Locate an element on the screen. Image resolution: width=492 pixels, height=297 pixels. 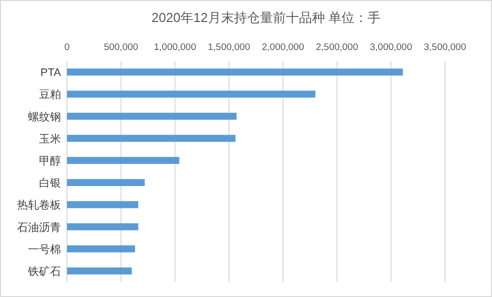
x-tick-label: 3,500,000 is located at coordinates (445, 47).